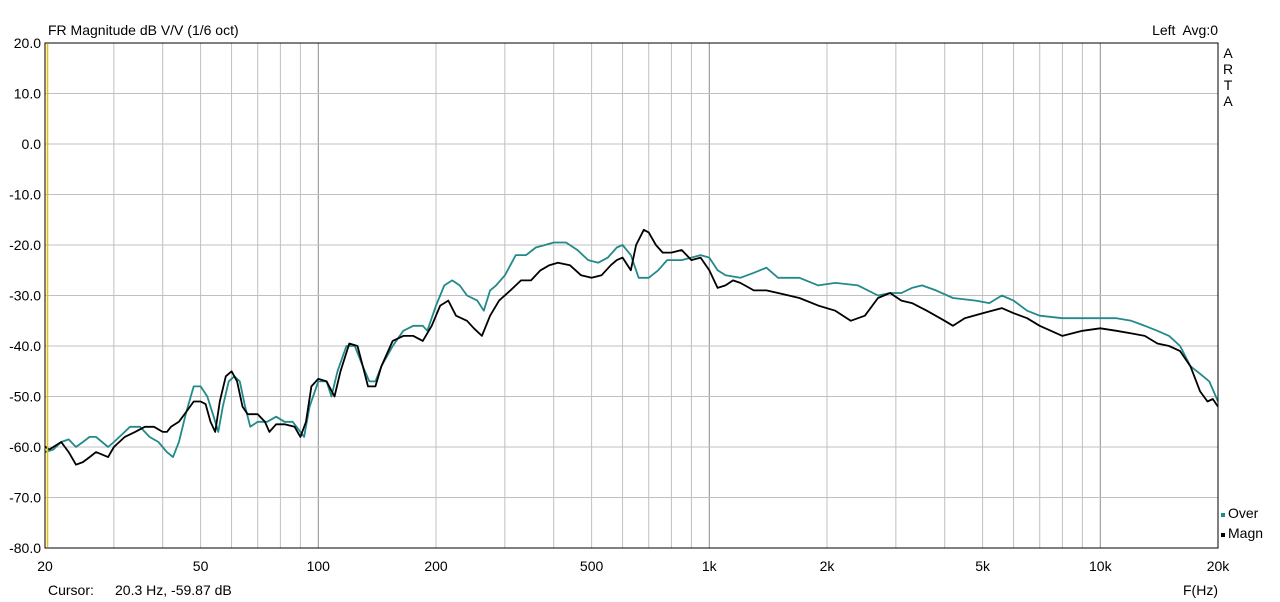 This screenshot has width=1280, height=602. I want to click on y-tick-label: 20.0, so click(27, 43).